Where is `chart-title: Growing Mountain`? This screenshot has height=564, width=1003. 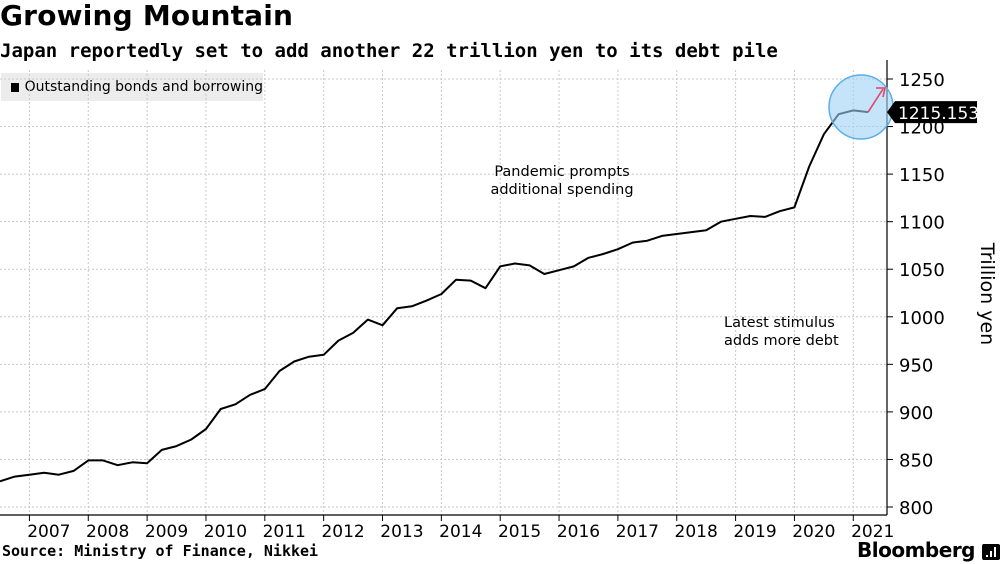
chart-title: Growing Mountain is located at coordinates (147, 16).